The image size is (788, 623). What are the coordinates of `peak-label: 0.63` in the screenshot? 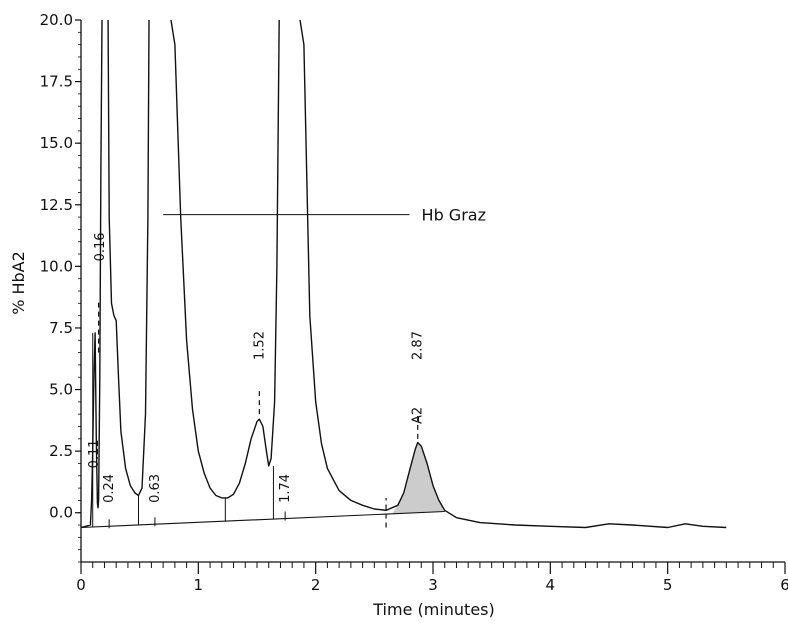 It's located at (155, 488).